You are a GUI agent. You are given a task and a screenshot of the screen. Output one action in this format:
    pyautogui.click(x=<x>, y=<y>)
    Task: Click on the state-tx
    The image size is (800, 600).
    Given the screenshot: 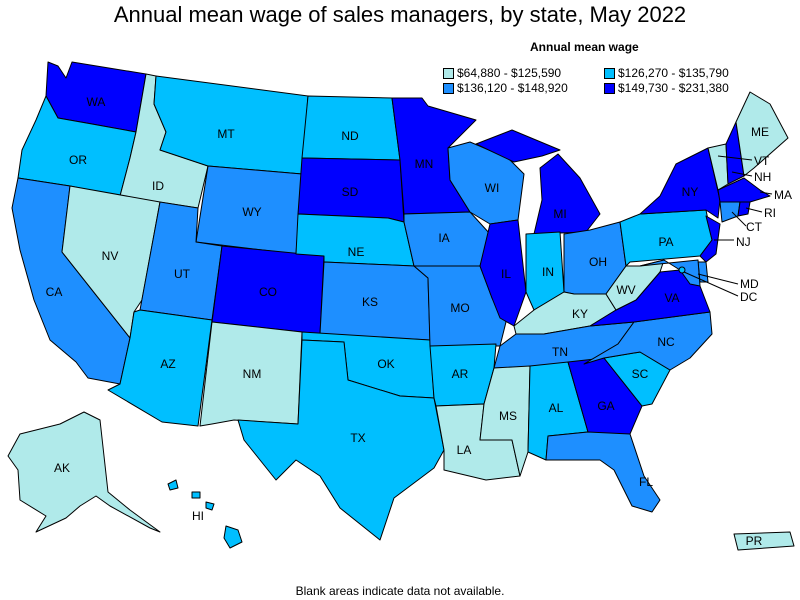 What is the action you would take?
    pyautogui.click(x=341, y=440)
    